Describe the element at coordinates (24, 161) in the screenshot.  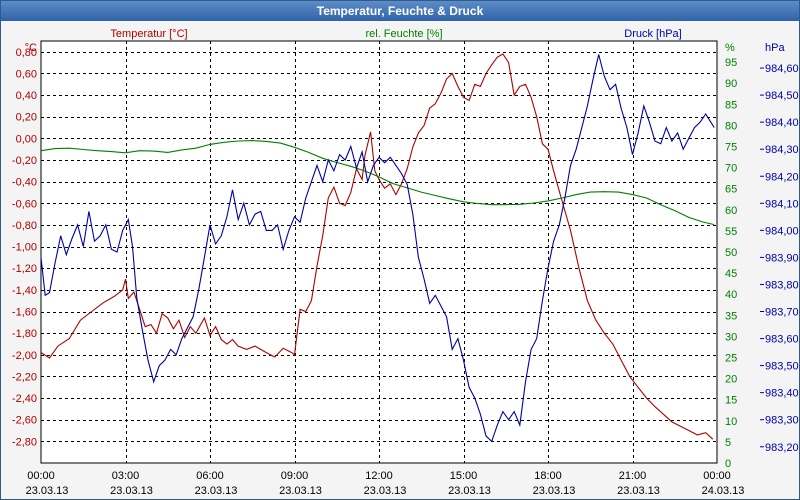
I see `y-tick-label-temperature: -0,20` at that location.